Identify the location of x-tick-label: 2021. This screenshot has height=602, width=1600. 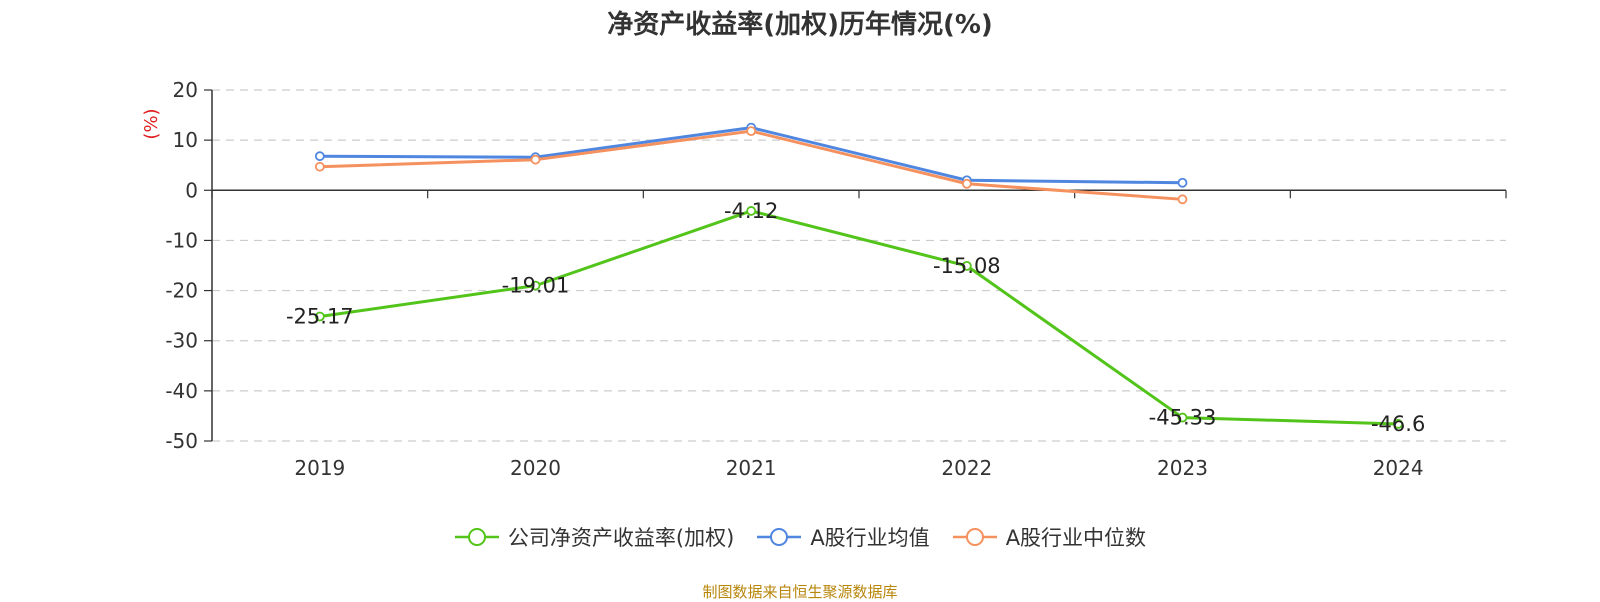
(751, 468).